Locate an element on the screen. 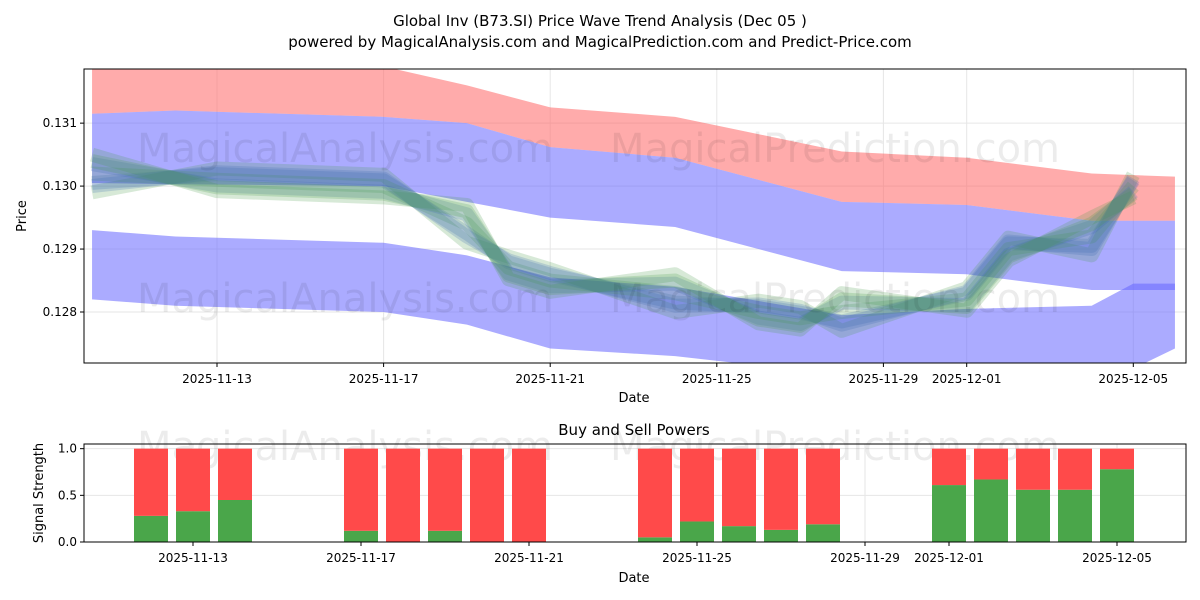 The image size is (1200, 600). y-tick-label: 0.5 is located at coordinates (67, 495).